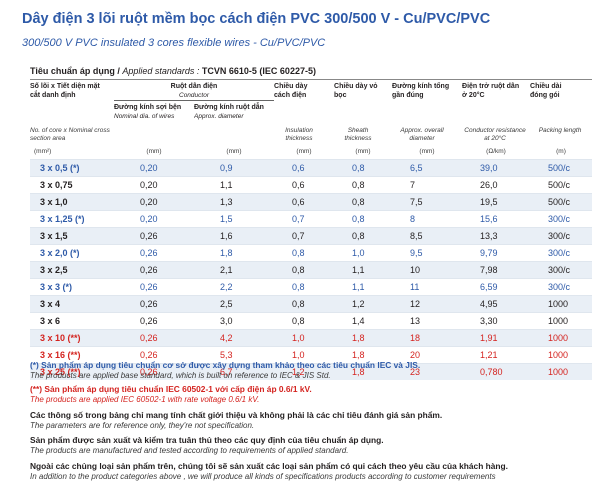  What do you see at coordinates (72, 185) in the screenshot?
I see `cell-size: 3 x 0,75` at bounding box center [72, 185].